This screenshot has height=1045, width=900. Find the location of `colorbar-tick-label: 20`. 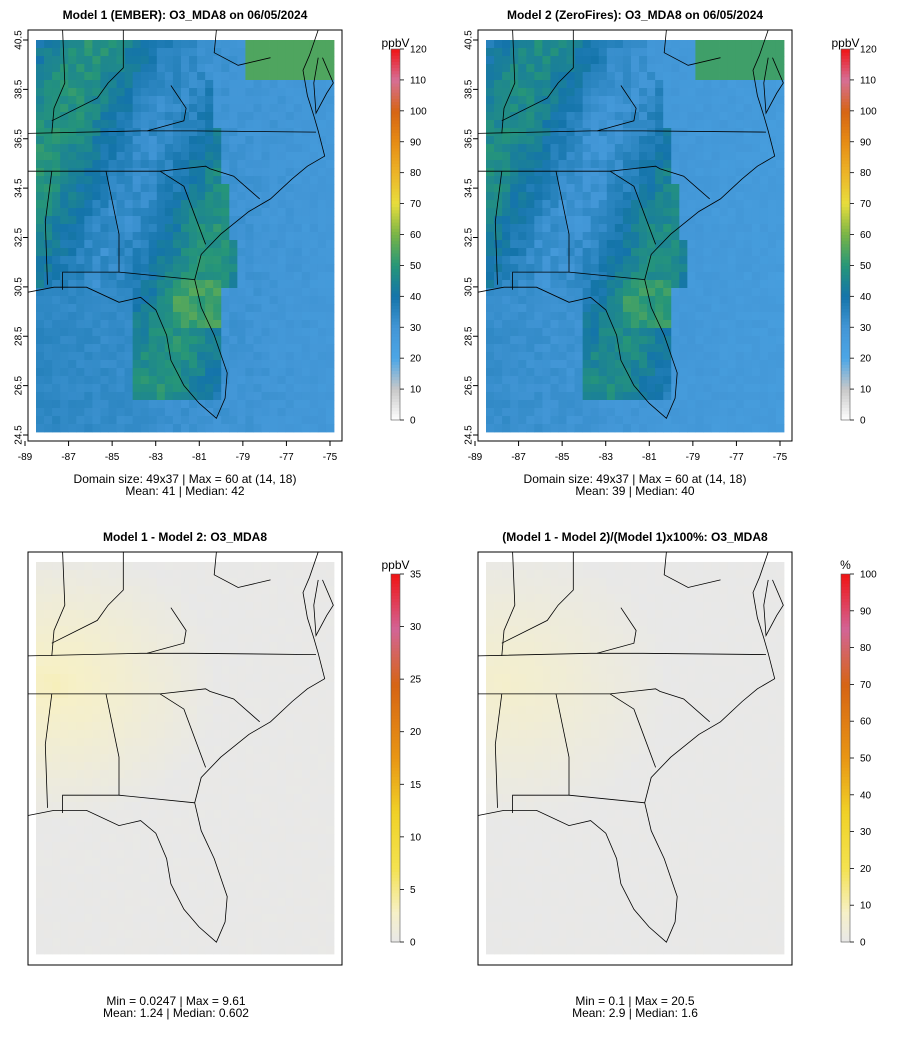

colorbar-tick-label: 20 is located at coordinates (416, 359).